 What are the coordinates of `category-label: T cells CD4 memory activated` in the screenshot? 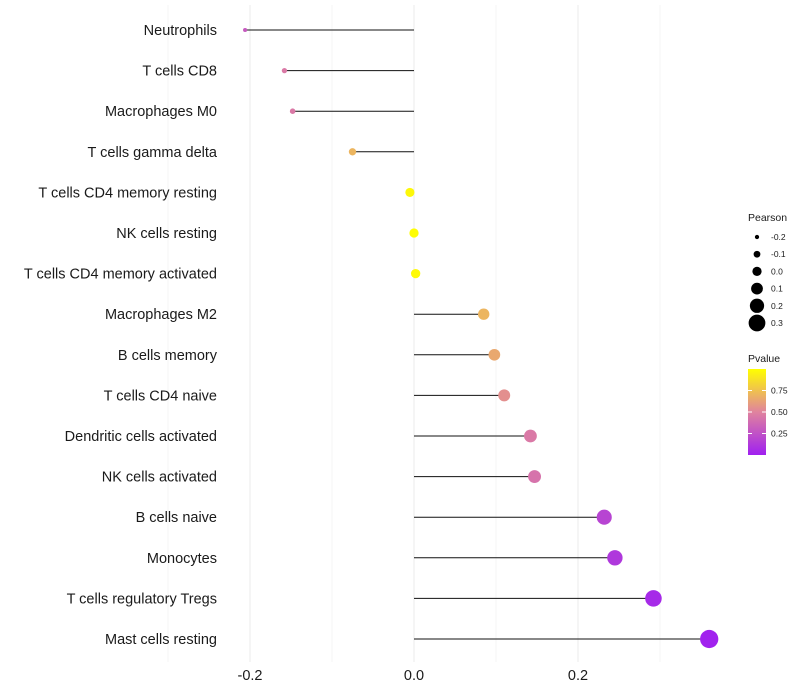 It's located at (120, 275).